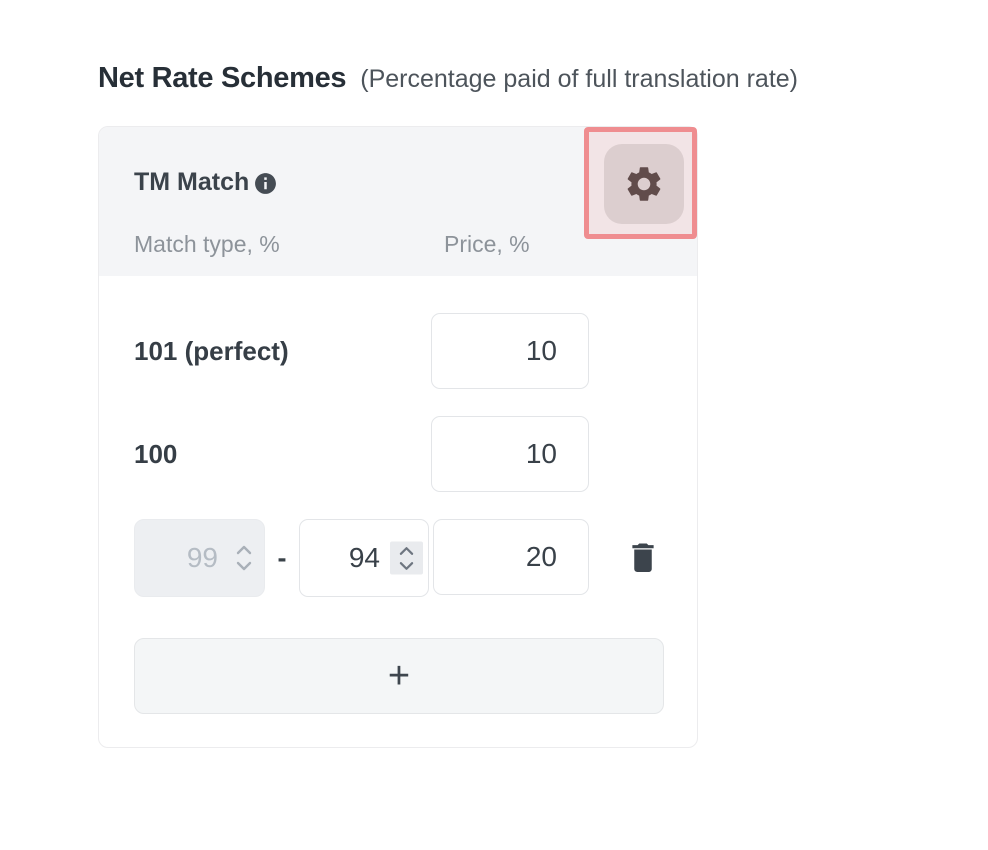 This screenshot has width=988, height=850. Describe the element at coordinates (207, 244) in the screenshot. I see `column-header-match-type: Match type, %` at that location.